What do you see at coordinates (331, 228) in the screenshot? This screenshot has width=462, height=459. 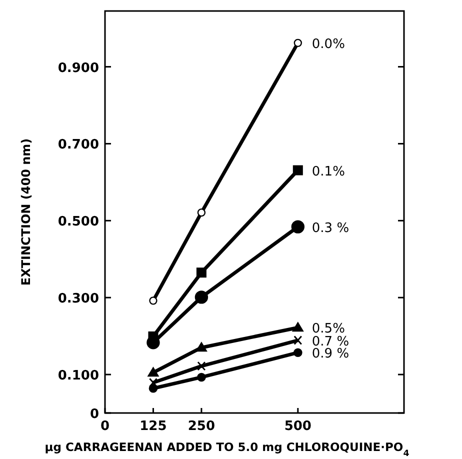 I see `series-label: 0.3 %` at bounding box center [331, 228].